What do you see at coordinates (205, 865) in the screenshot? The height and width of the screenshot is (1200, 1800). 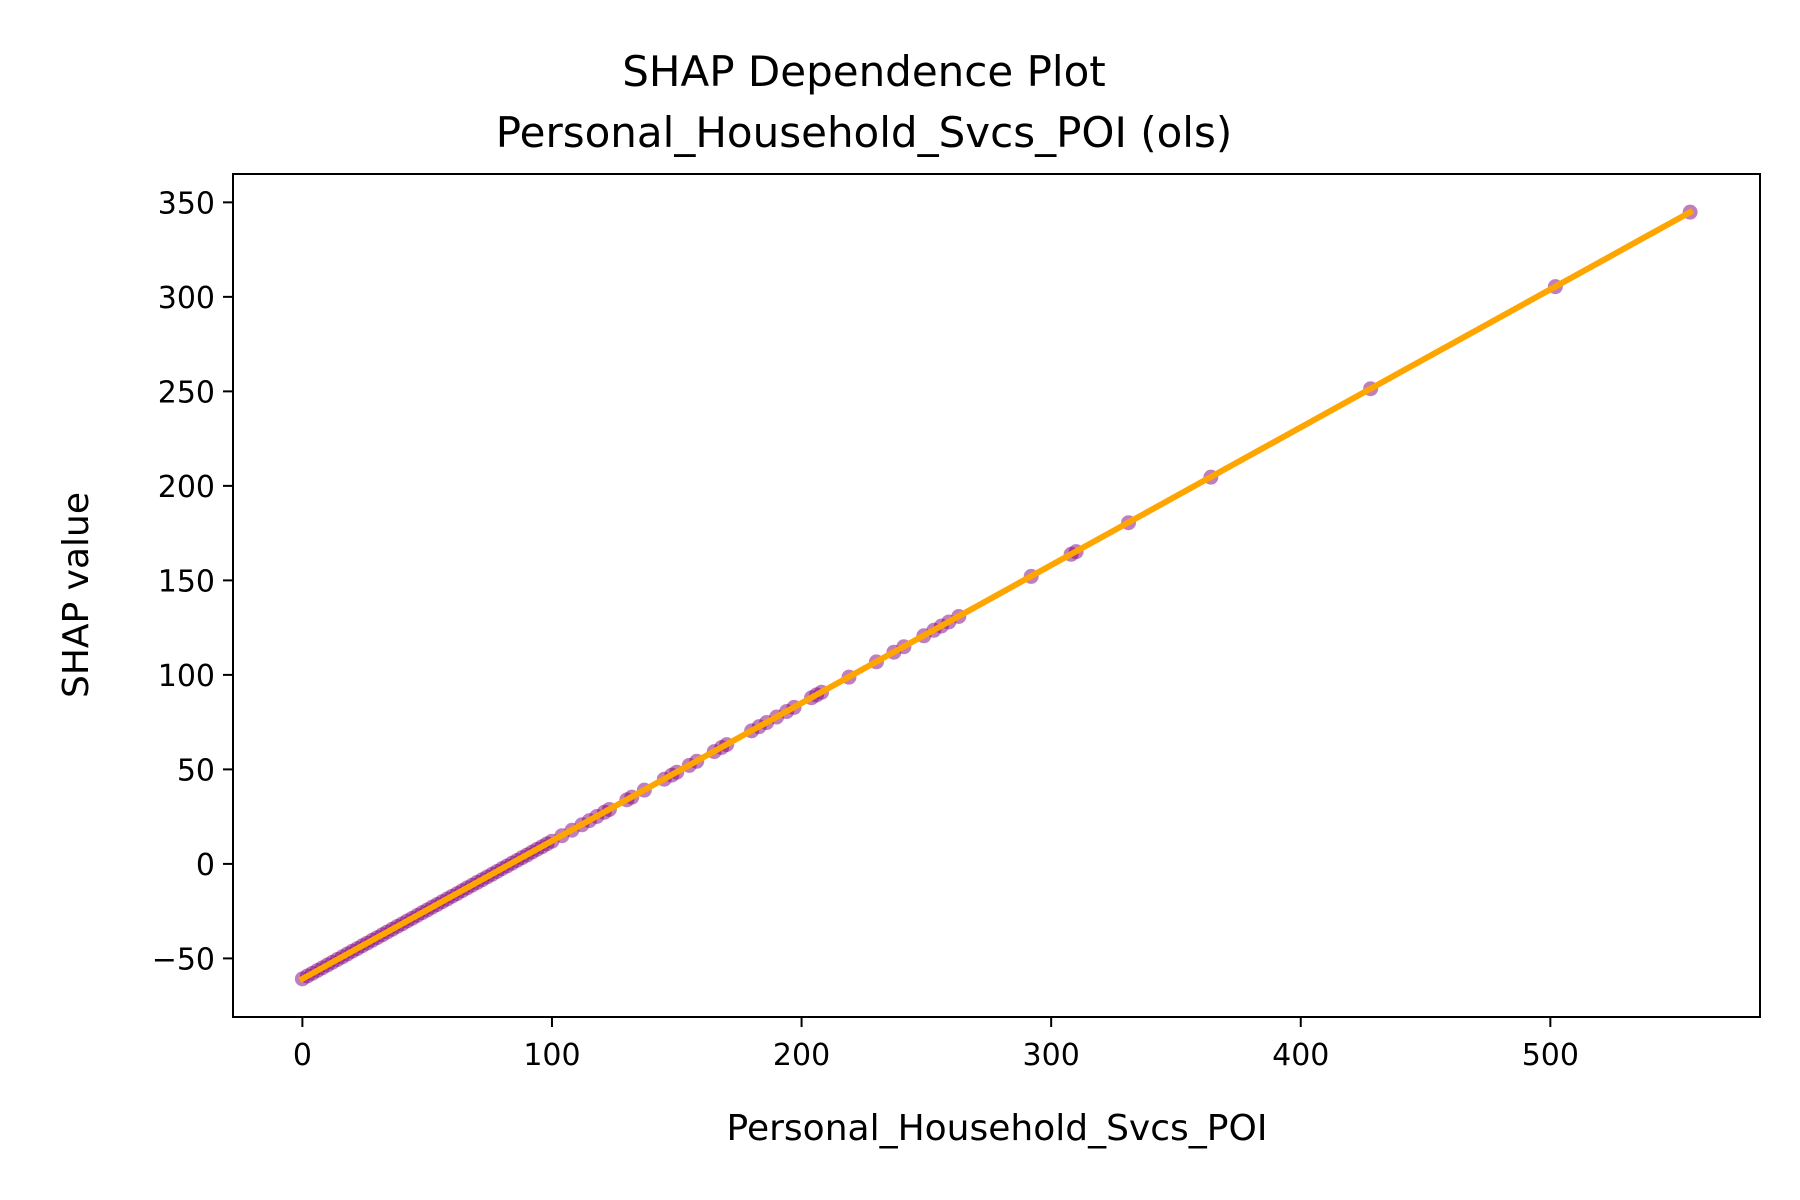 I see `y-tick-label: 0` at bounding box center [205, 865].